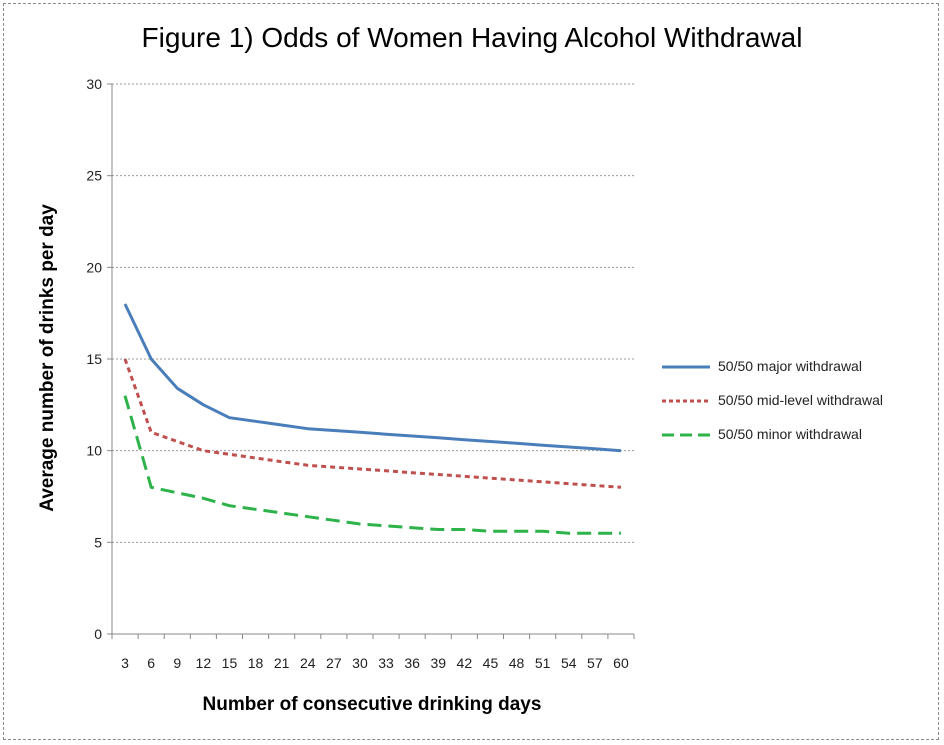  What do you see at coordinates (517, 663) in the screenshot?
I see `x-tick-label-48: 48` at bounding box center [517, 663].